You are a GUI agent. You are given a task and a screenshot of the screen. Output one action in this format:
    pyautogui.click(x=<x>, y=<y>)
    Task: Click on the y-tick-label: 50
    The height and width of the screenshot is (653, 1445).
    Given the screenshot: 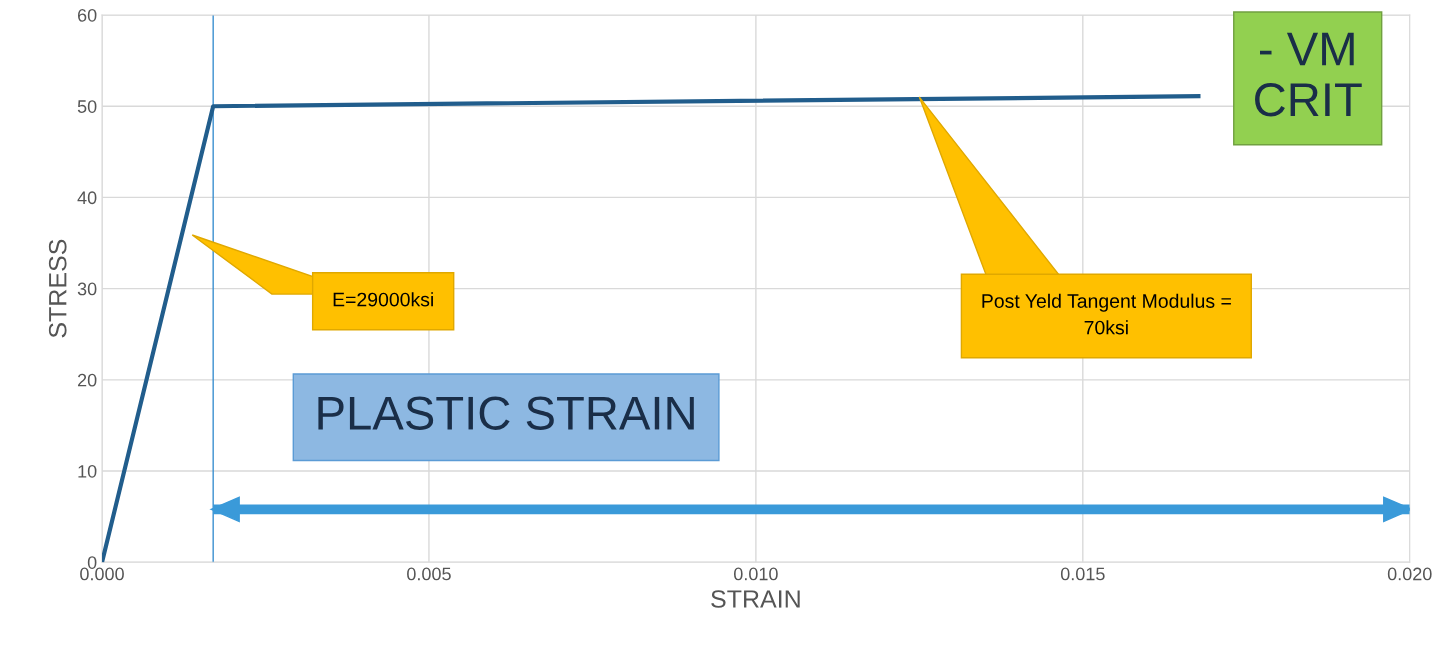 What is the action you would take?
    pyautogui.click(x=87, y=106)
    